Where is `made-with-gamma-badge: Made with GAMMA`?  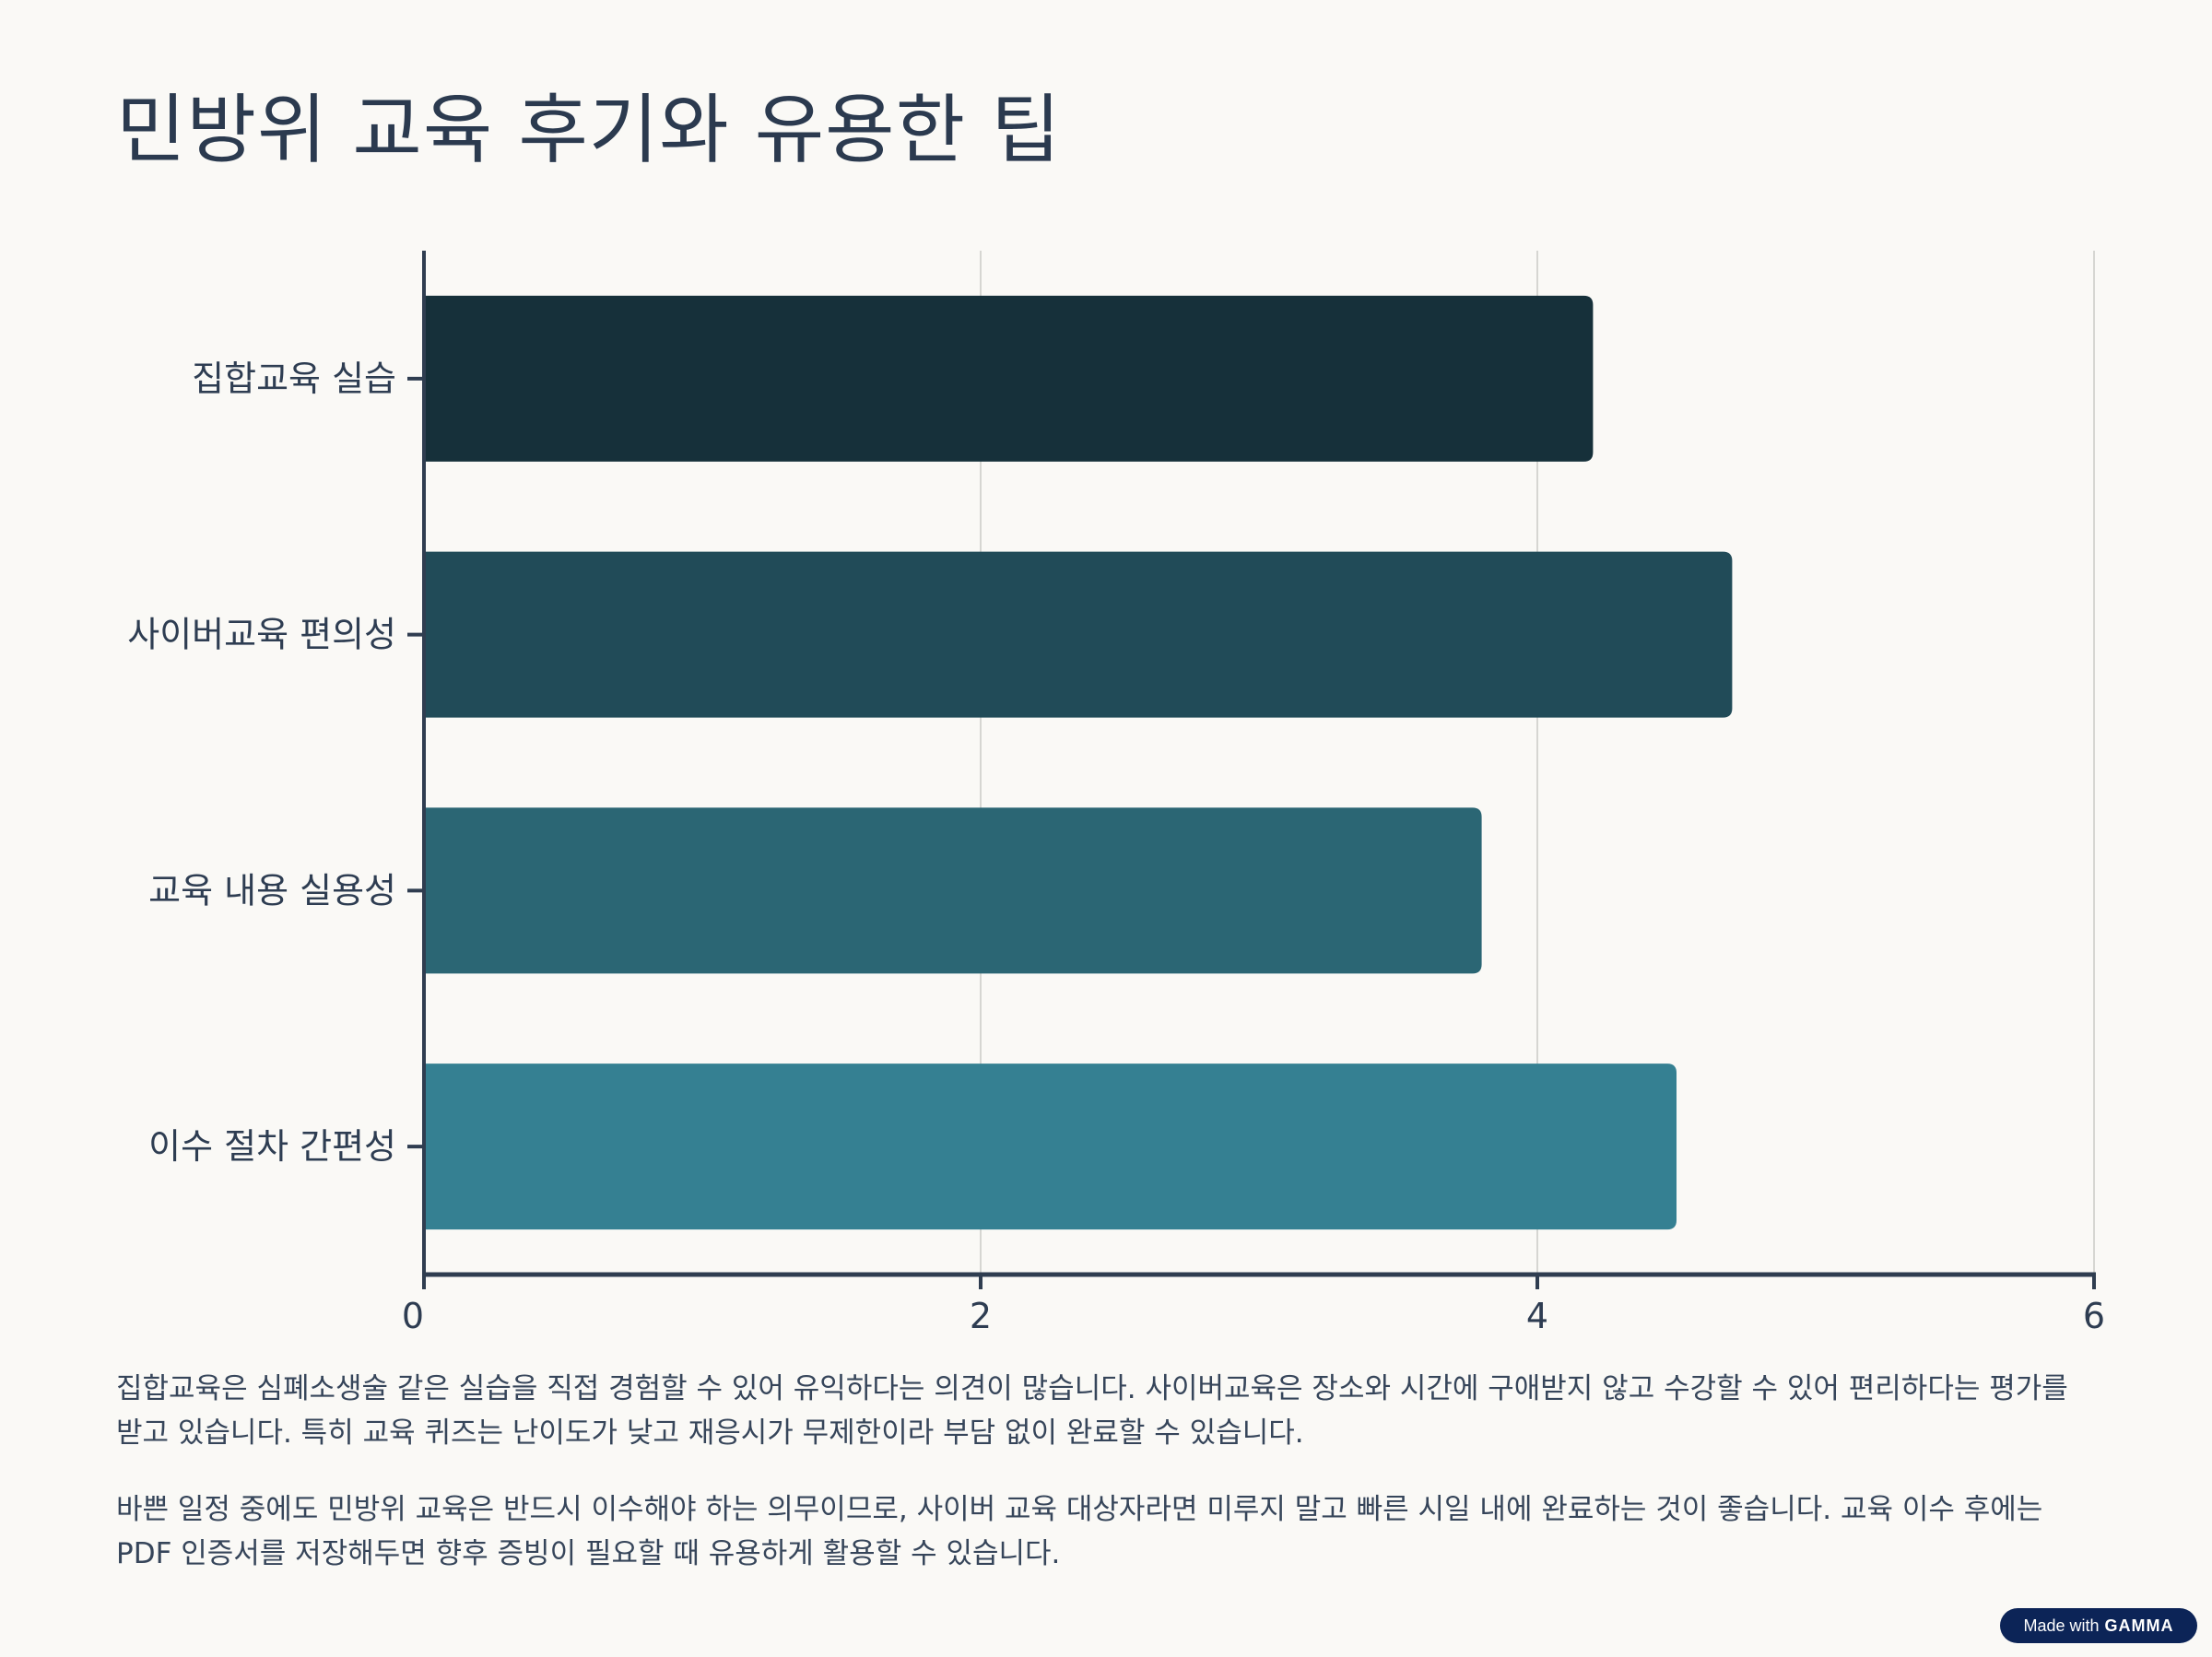
made-with-gamma-badge: Made with GAMMA is located at coordinates (2098, 1626).